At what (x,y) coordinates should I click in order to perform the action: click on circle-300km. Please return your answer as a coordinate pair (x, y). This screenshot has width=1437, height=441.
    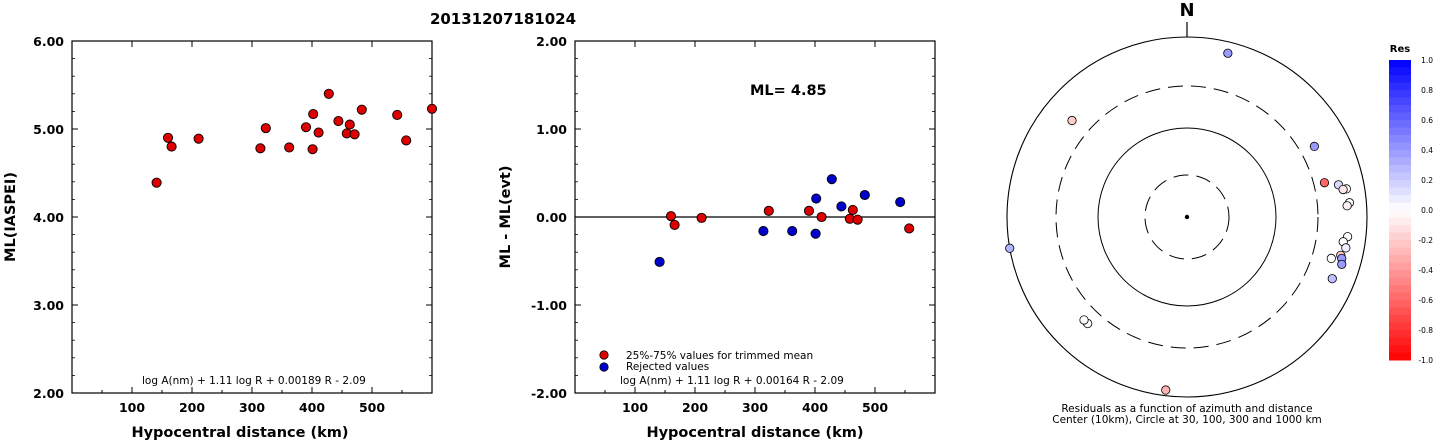
    Looking at the image, I should click on (1187, 217).